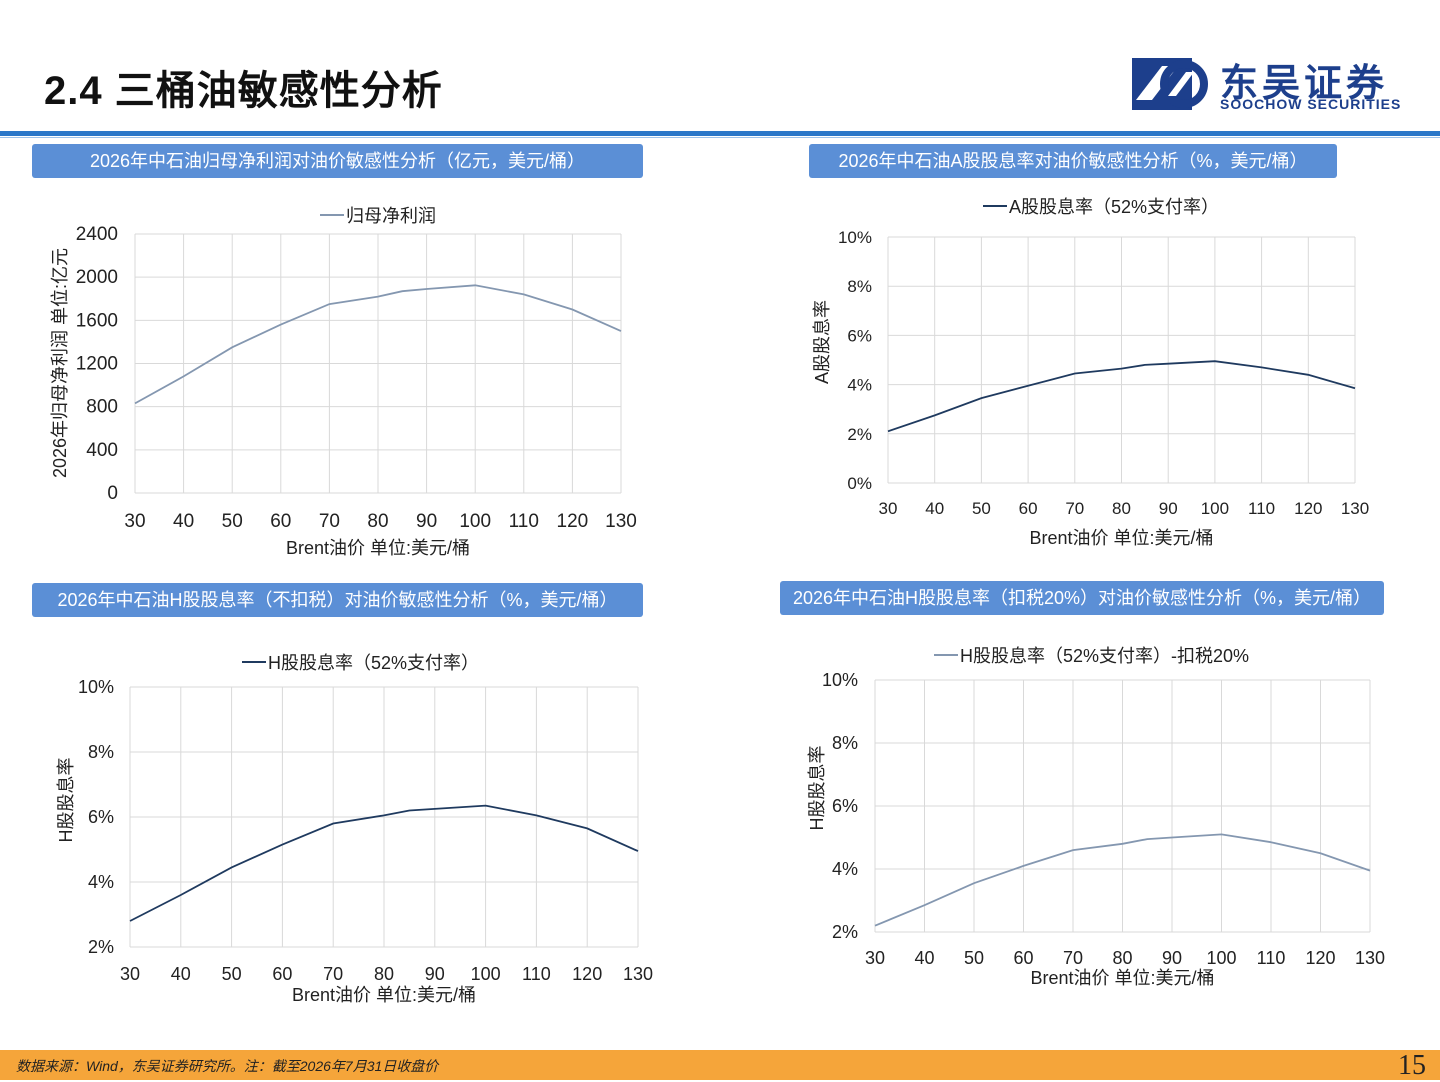 The height and width of the screenshot is (1082, 1440). I want to click on y-tick-label: 1200, so click(97, 364).